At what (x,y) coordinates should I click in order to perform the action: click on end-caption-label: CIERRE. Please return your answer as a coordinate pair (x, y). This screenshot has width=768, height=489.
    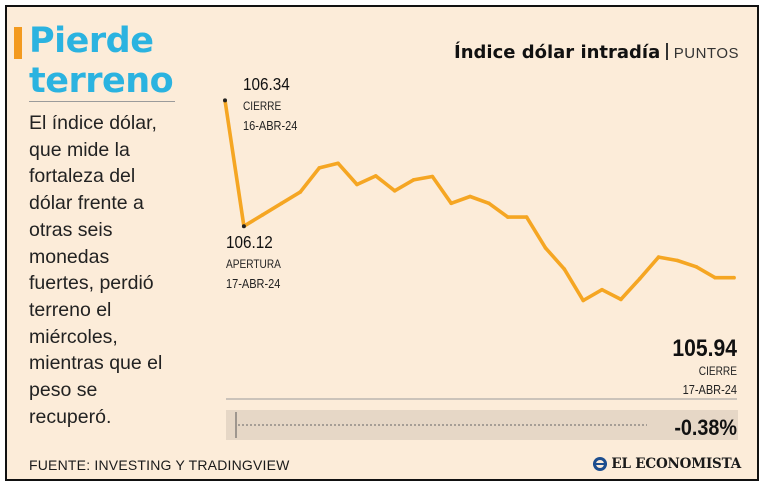
    Looking at the image, I should click on (718, 371).